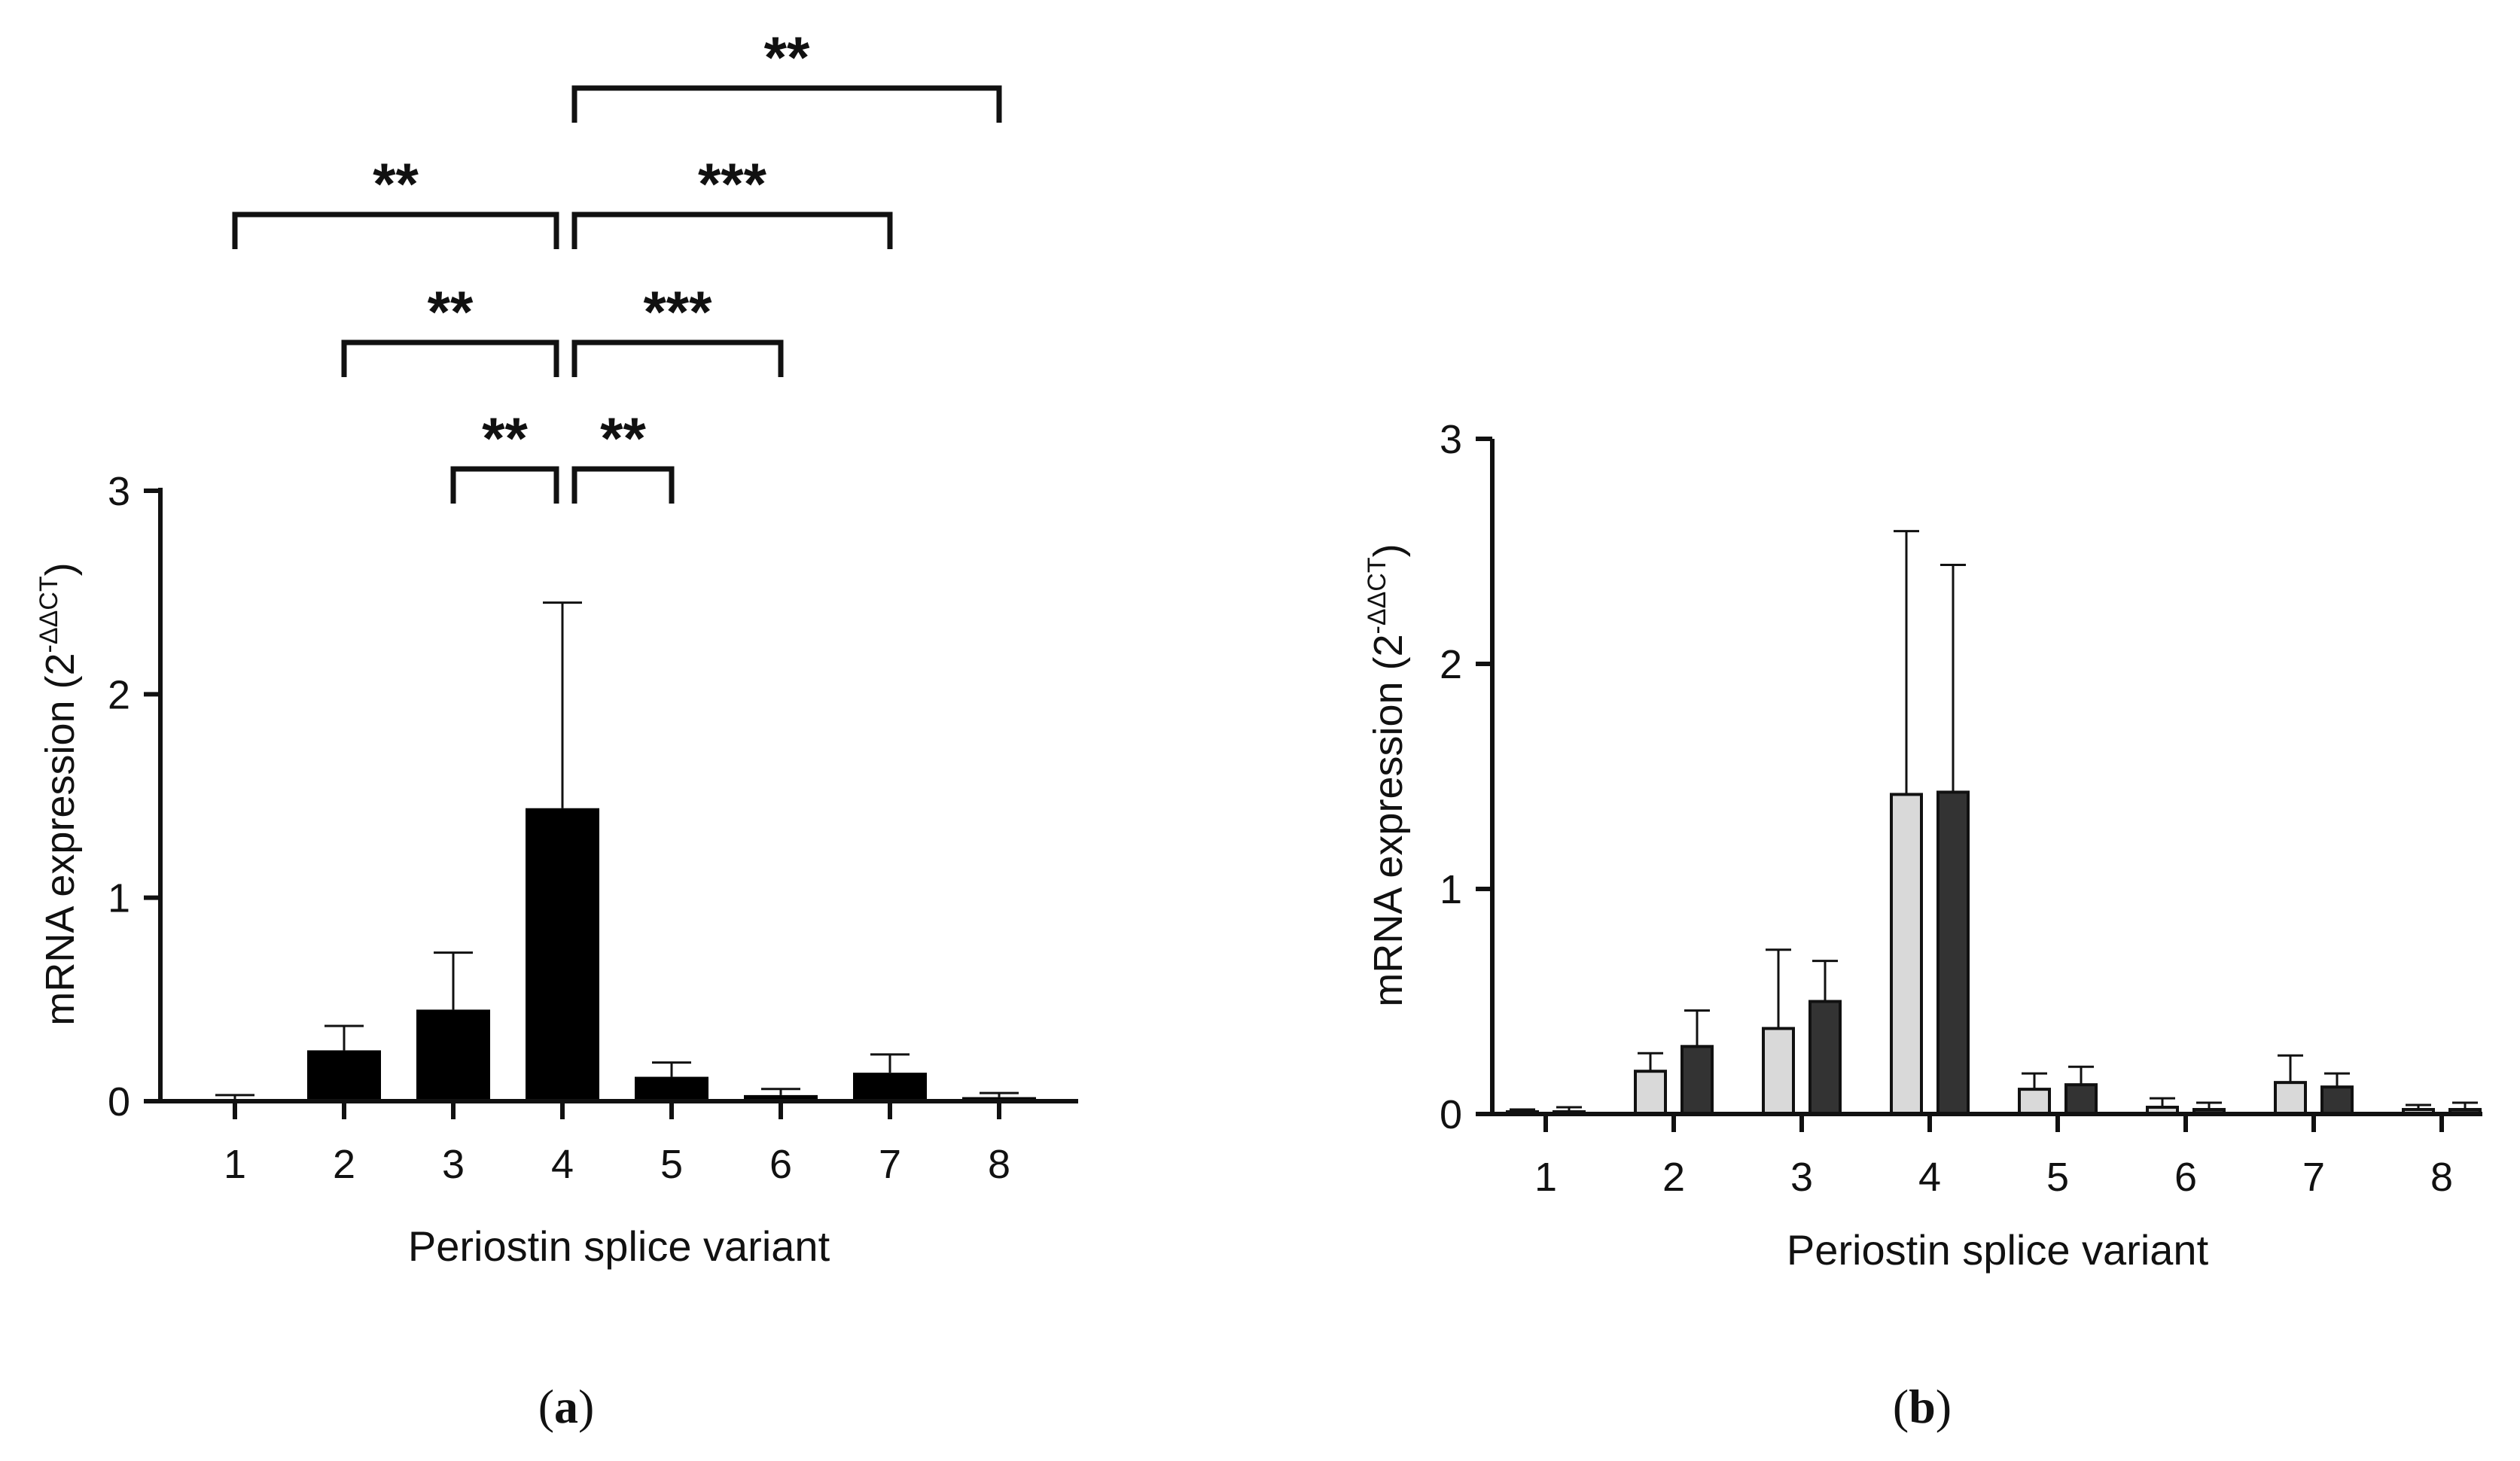 The height and width of the screenshot is (1461, 2520). Describe the element at coordinates (1451, 664) in the screenshot. I see `y-tick-label-b-2: 2` at that location.